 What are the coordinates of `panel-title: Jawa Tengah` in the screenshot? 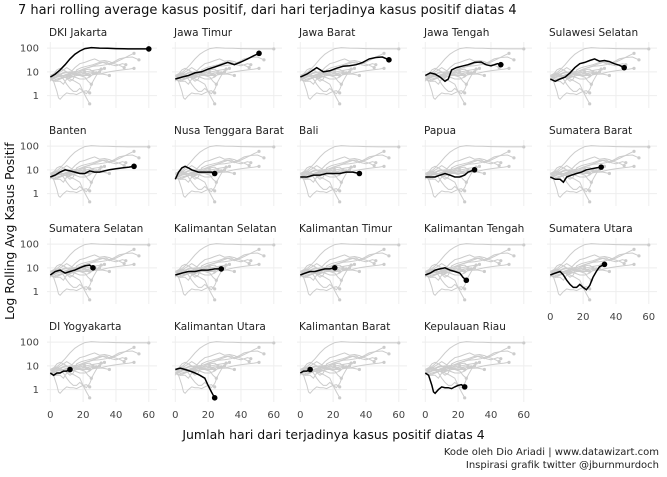 It's located at (456, 33).